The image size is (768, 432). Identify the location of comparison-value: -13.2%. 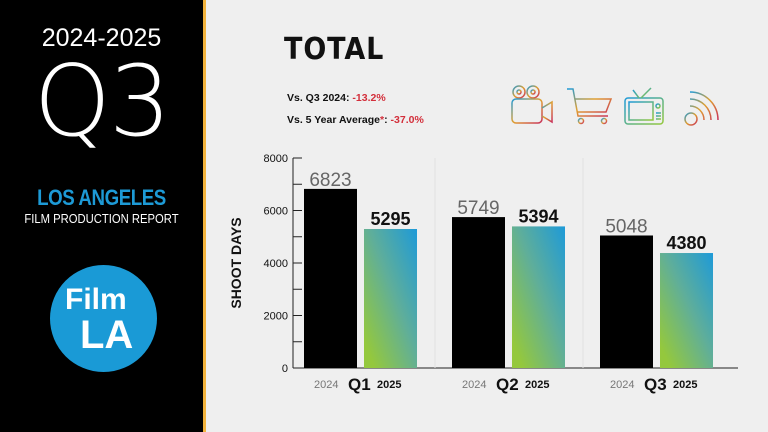
(369, 98).